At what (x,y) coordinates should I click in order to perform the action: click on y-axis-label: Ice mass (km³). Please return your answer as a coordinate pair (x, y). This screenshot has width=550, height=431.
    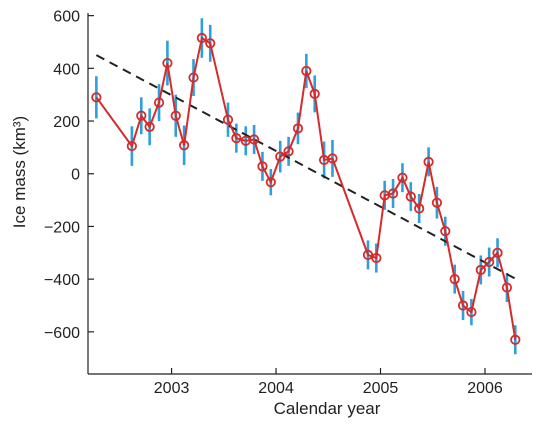
    Looking at the image, I should click on (19, 172).